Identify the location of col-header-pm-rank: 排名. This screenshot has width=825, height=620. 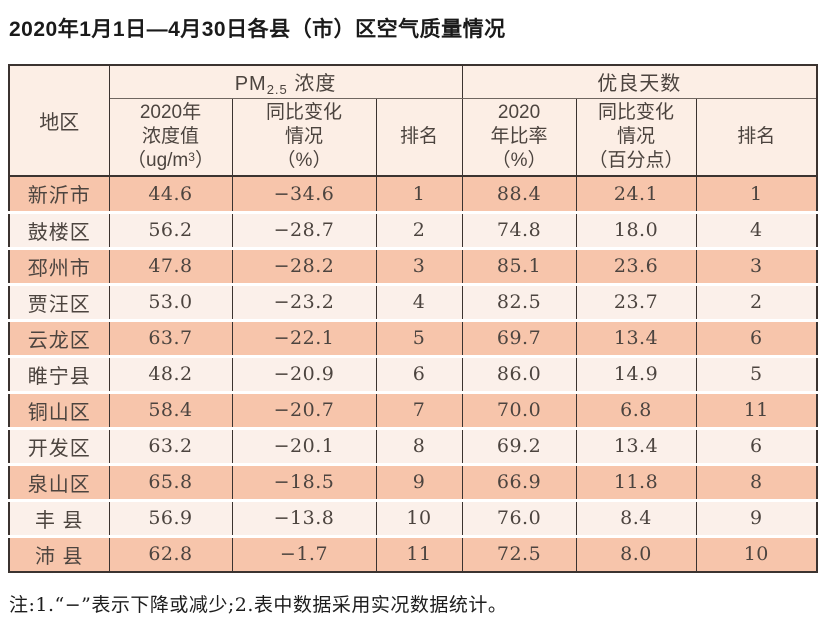
(419, 137).